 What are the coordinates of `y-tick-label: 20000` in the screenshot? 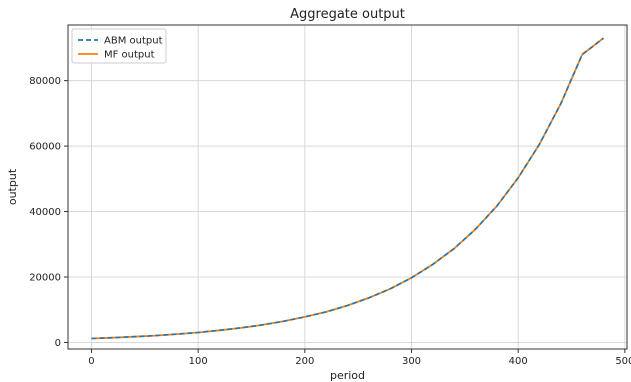 It's located at (45, 278).